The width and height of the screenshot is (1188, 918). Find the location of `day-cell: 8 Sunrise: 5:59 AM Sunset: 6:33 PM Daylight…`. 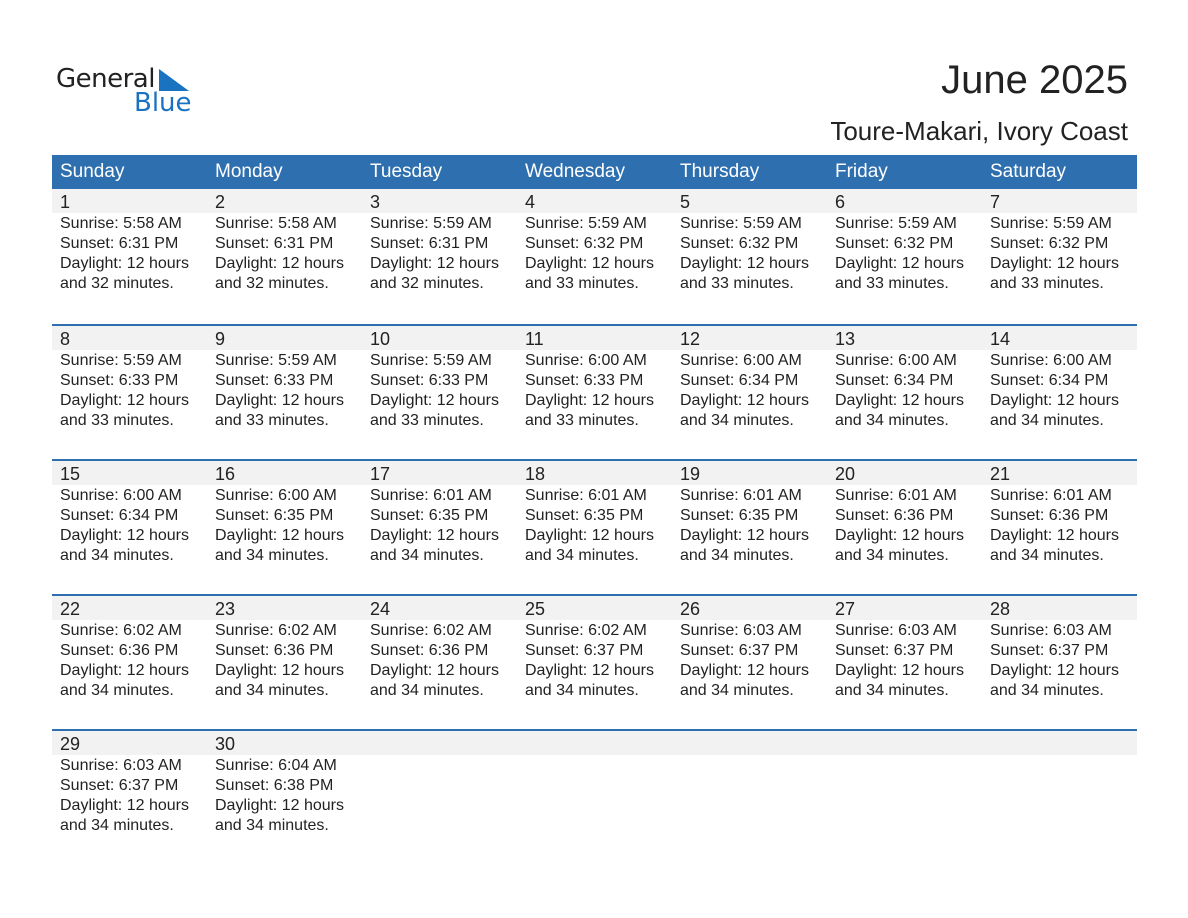

day-cell: 8 Sunrise: 5:59 AM Sunset: 6:33 PM Daylight… is located at coordinates (129, 378).